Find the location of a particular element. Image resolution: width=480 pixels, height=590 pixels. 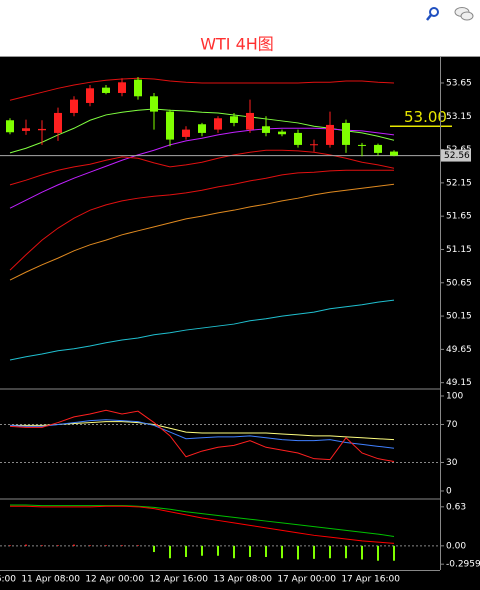

annotation-label: 53.00 is located at coordinates (425, 117).